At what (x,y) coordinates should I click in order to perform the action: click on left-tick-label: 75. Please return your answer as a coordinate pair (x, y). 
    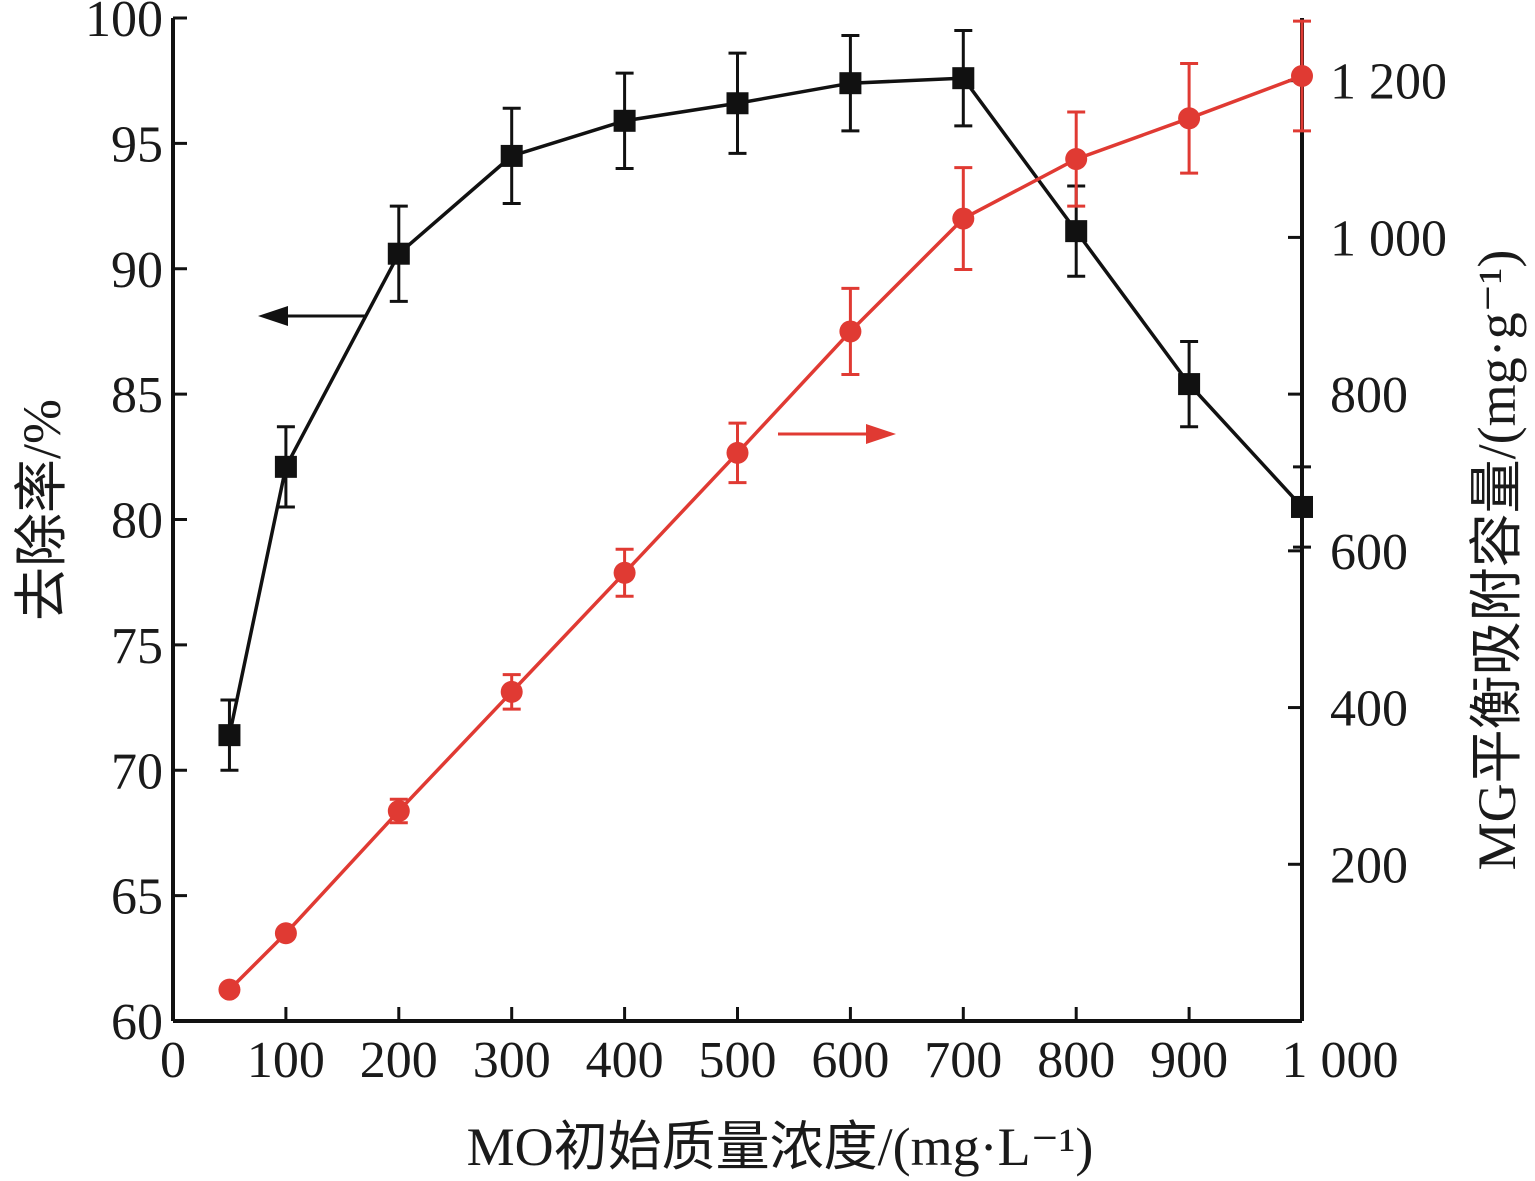
    Looking at the image, I should click on (137, 646).